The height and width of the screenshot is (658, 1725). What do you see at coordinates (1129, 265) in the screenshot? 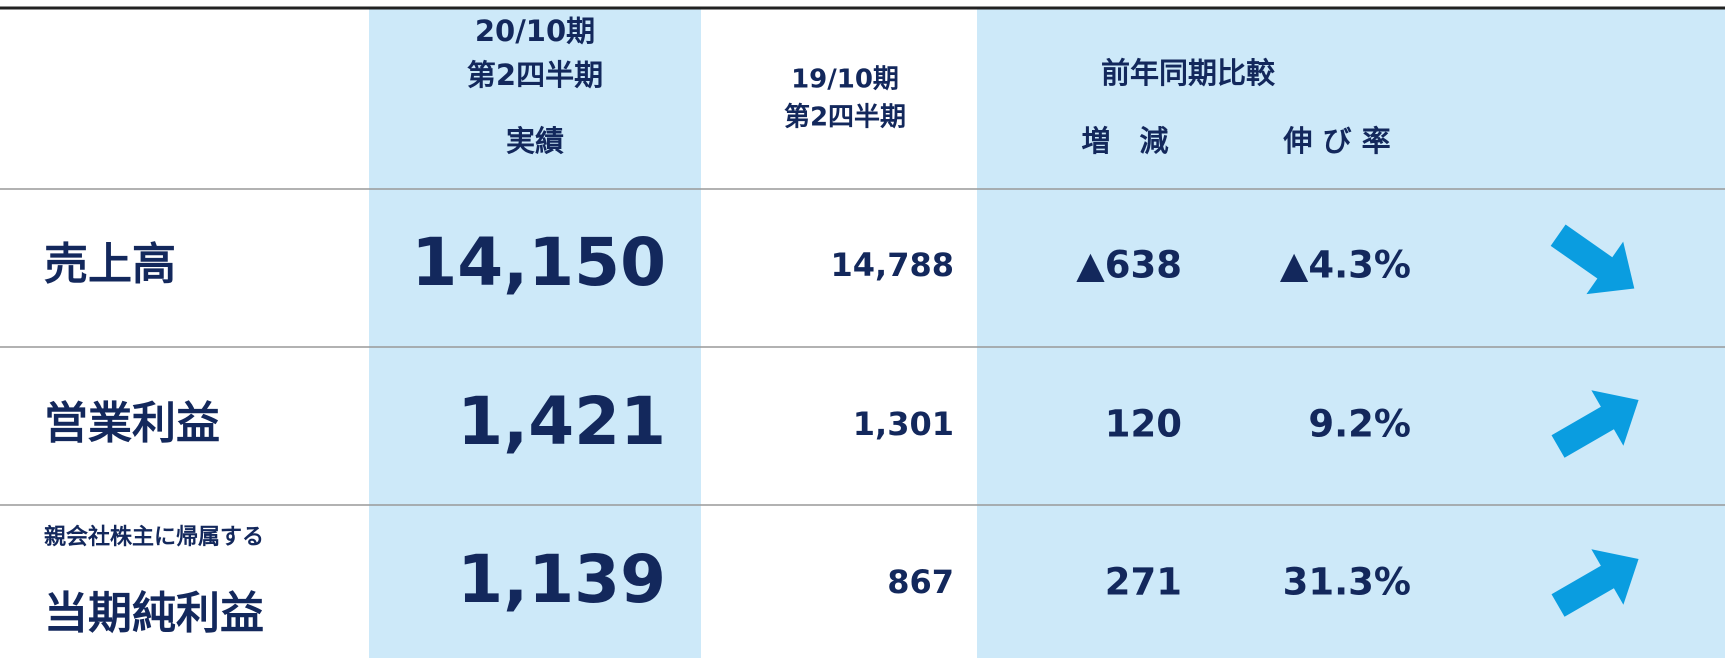
I see `change-value: ▲638` at bounding box center [1129, 265].